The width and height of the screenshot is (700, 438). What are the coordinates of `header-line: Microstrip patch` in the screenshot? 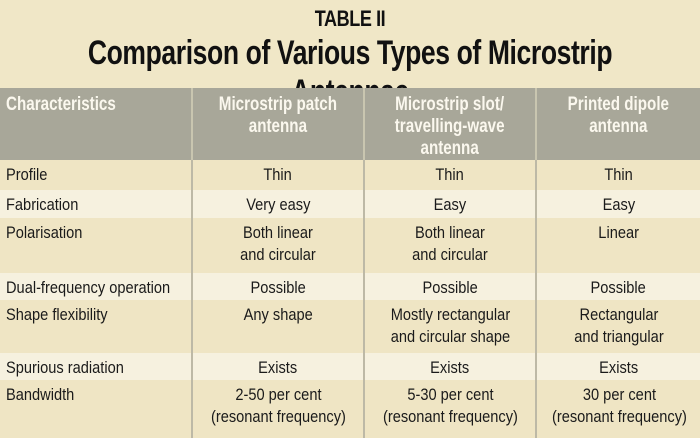 It's located at (278, 104).